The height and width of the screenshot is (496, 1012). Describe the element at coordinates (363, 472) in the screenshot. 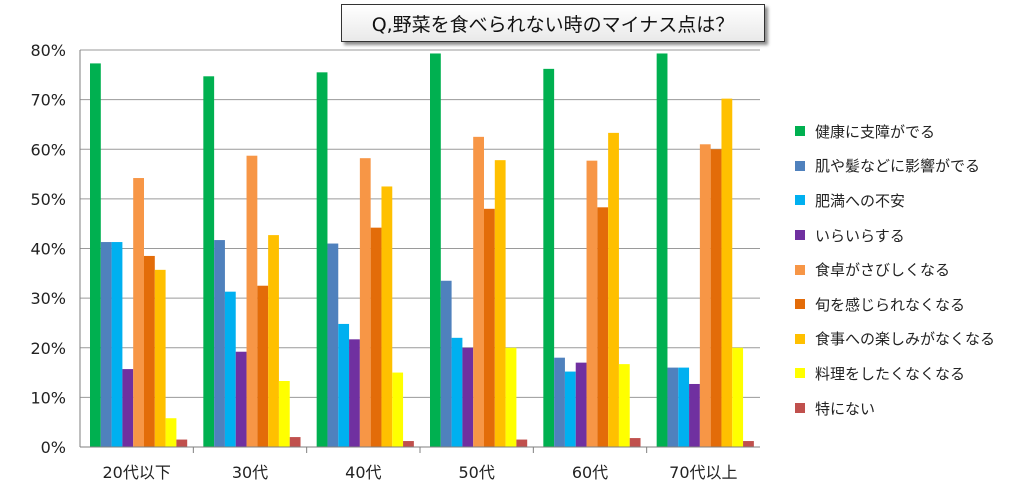

I see `x-tick-label: 40代` at that location.